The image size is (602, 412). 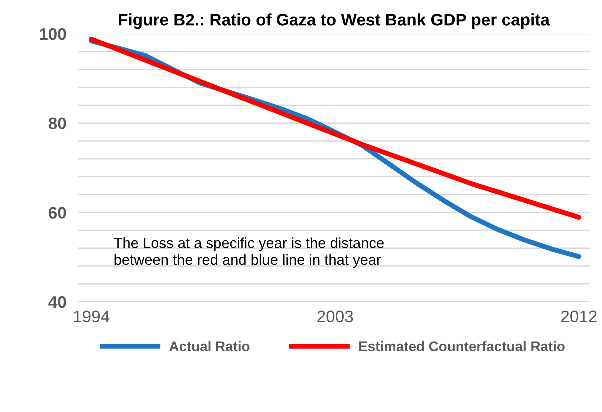 I want to click on y-tick-label: 40, so click(x=57, y=302).